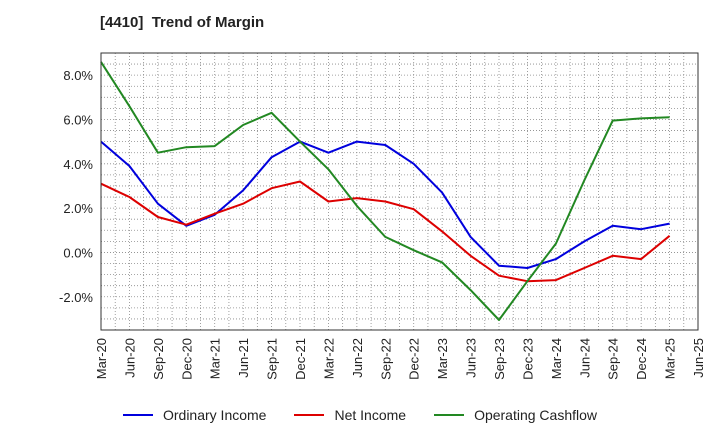  What do you see at coordinates (186, 359) in the screenshot?
I see `x-tick-label: Dec-20` at bounding box center [186, 359].